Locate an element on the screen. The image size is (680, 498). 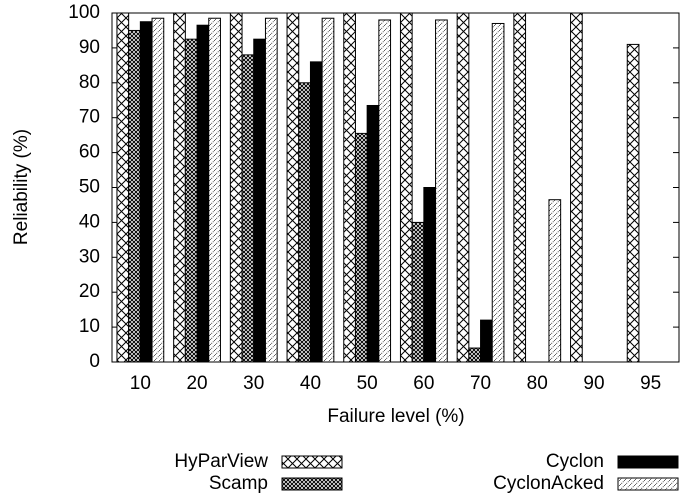
y-tick-label: 0 is located at coordinates (94, 361).